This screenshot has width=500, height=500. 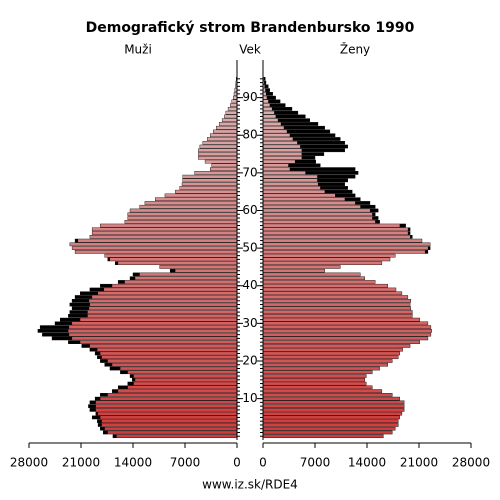 What do you see at coordinates (250, 485) in the screenshot?
I see `footer: www.iz.sk/RDE4` at bounding box center [250, 485].